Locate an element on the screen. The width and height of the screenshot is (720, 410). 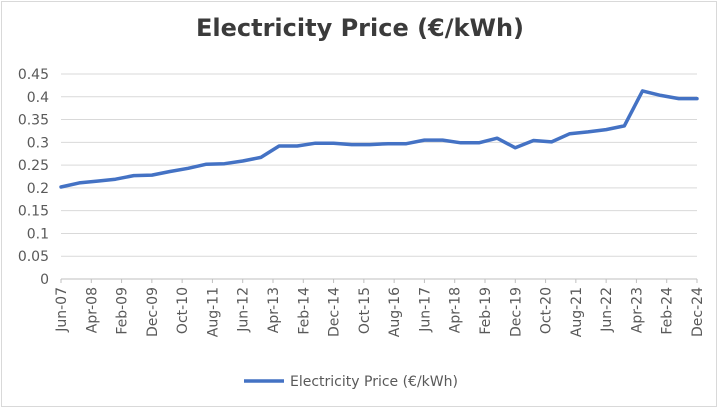
x-tick-label: Dec-24 is located at coordinates (698, 312).